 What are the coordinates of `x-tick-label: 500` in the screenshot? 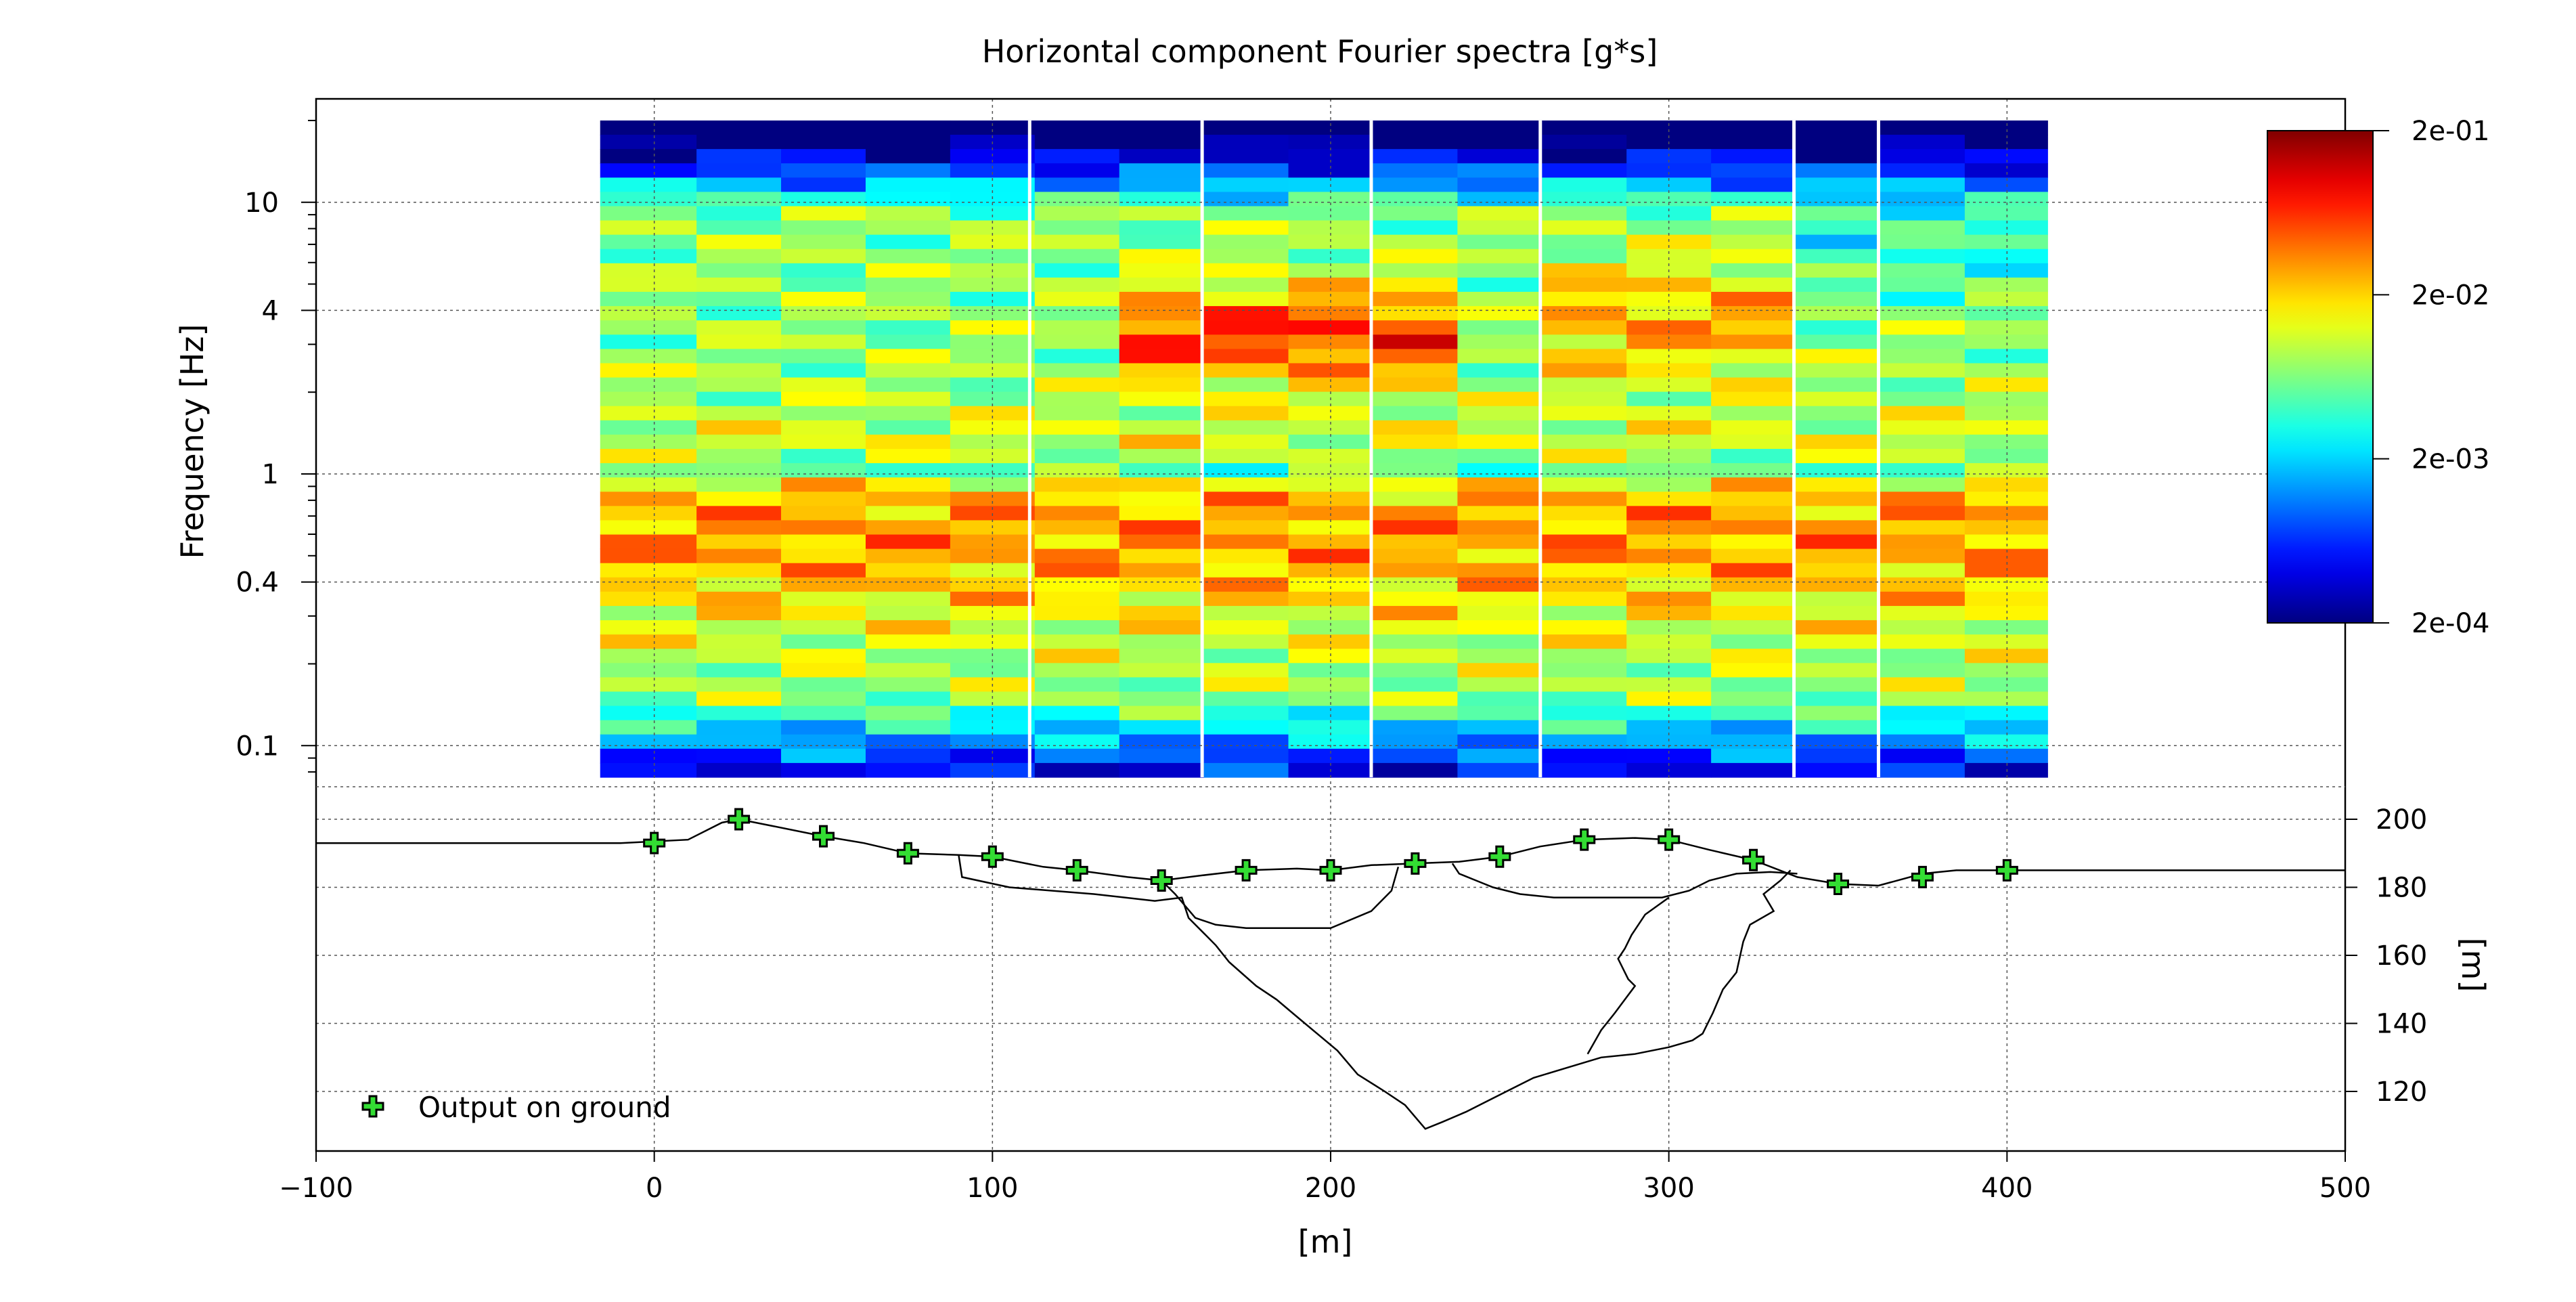 It's located at (2345, 1188).